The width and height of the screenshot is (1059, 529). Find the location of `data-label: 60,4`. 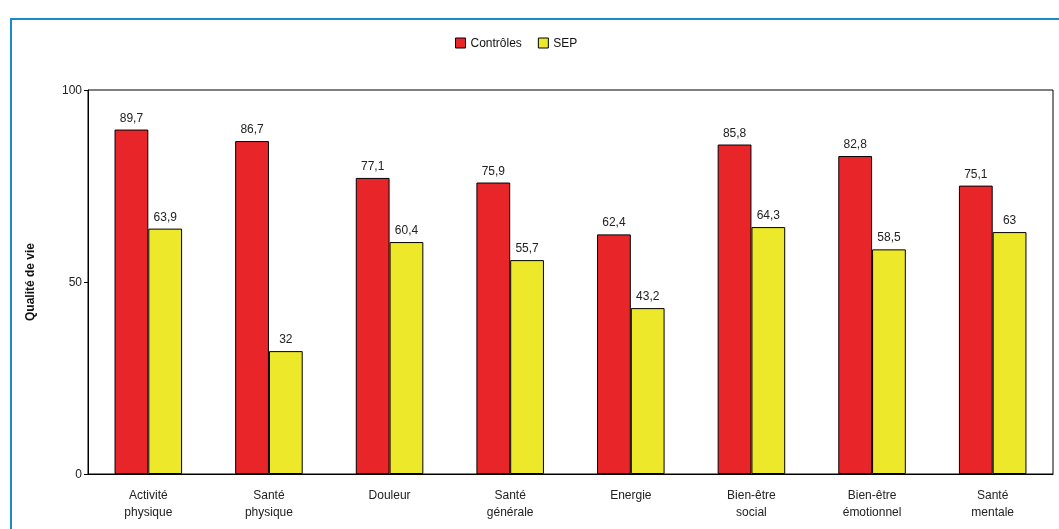

data-label: 60,4 is located at coordinates (406, 230).